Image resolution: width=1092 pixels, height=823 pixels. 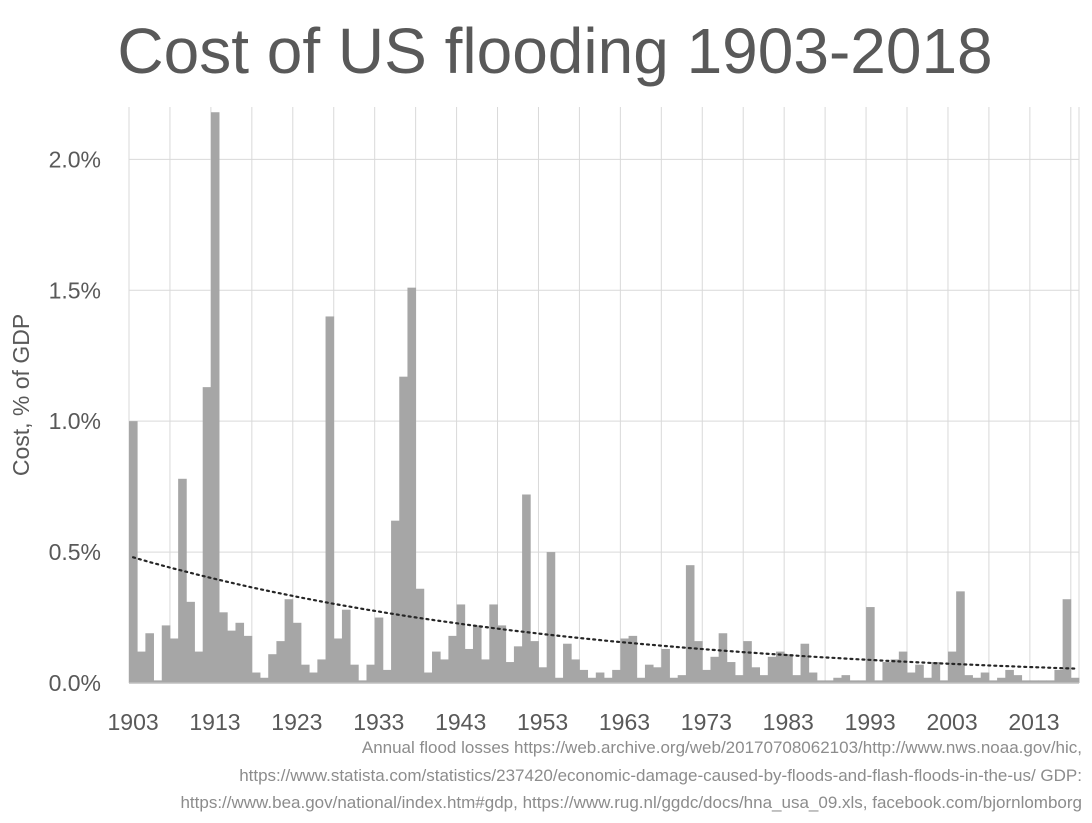 What do you see at coordinates (395, 601) in the screenshot?
I see `bar-1935` at bounding box center [395, 601].